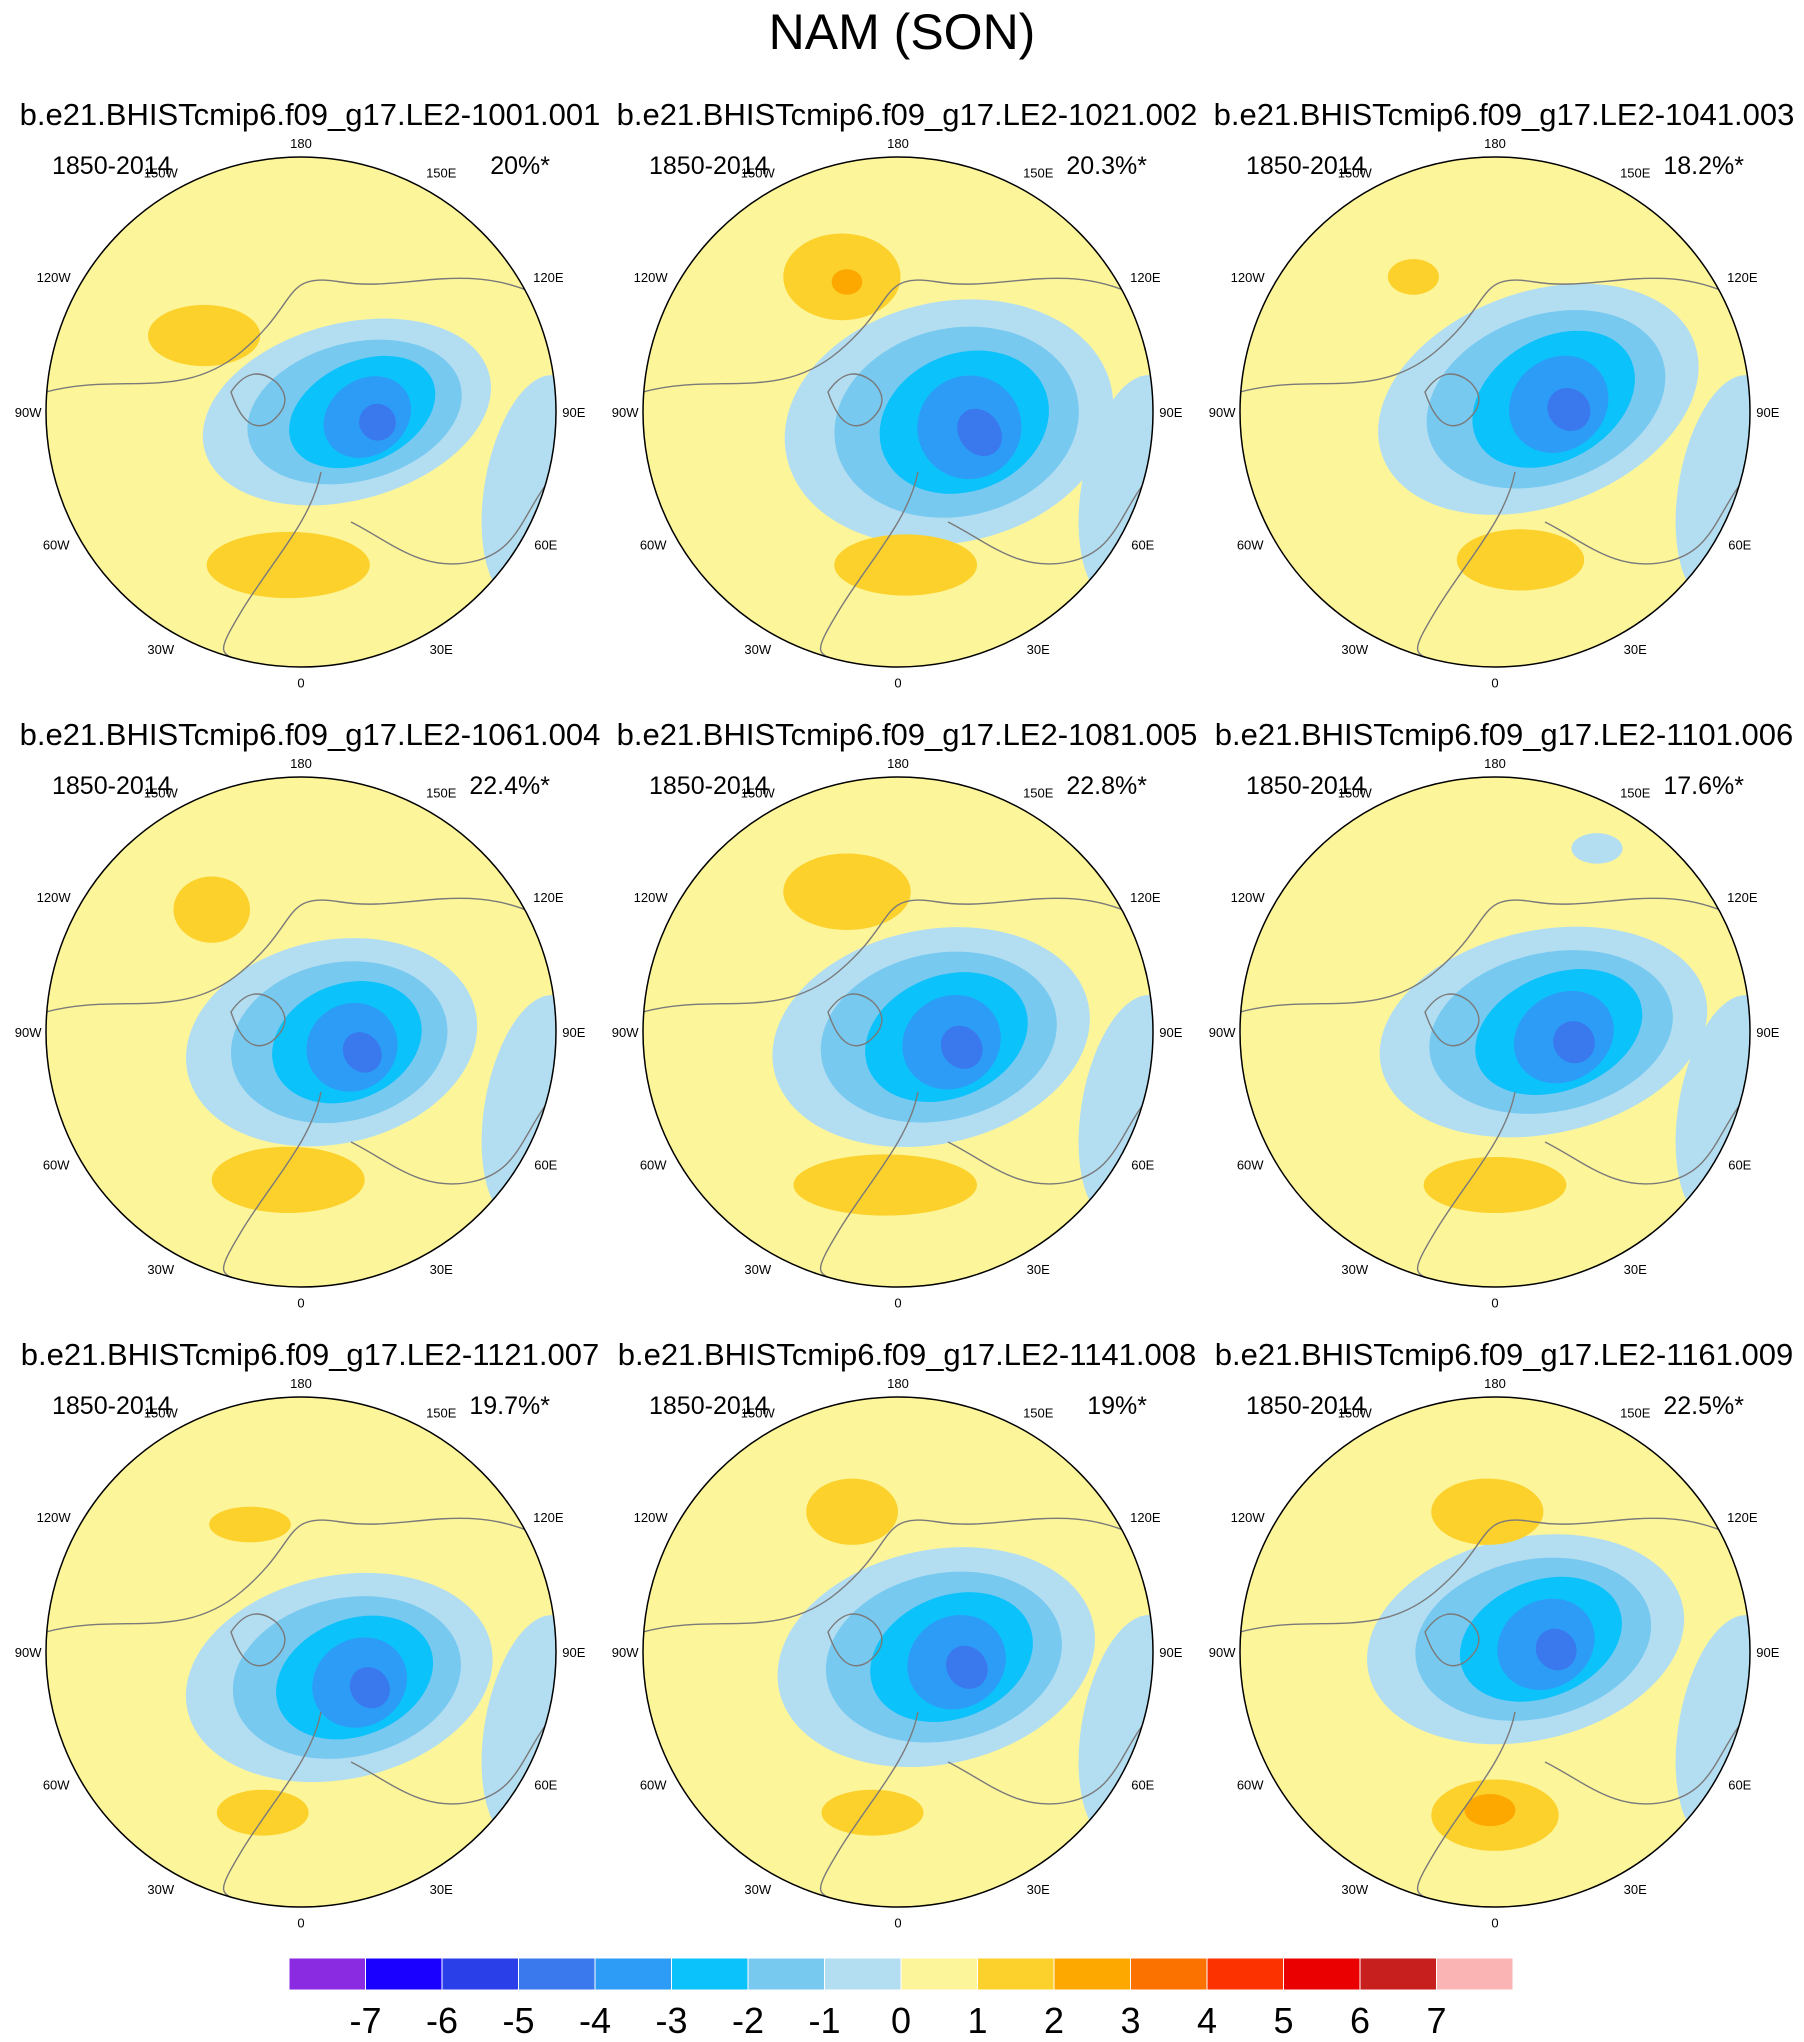 This screenshot has height=2042, width=1804. Describe the element at coordinates (365, 2020) in the screenshot. I see `colorbar-label: -7` at that location.